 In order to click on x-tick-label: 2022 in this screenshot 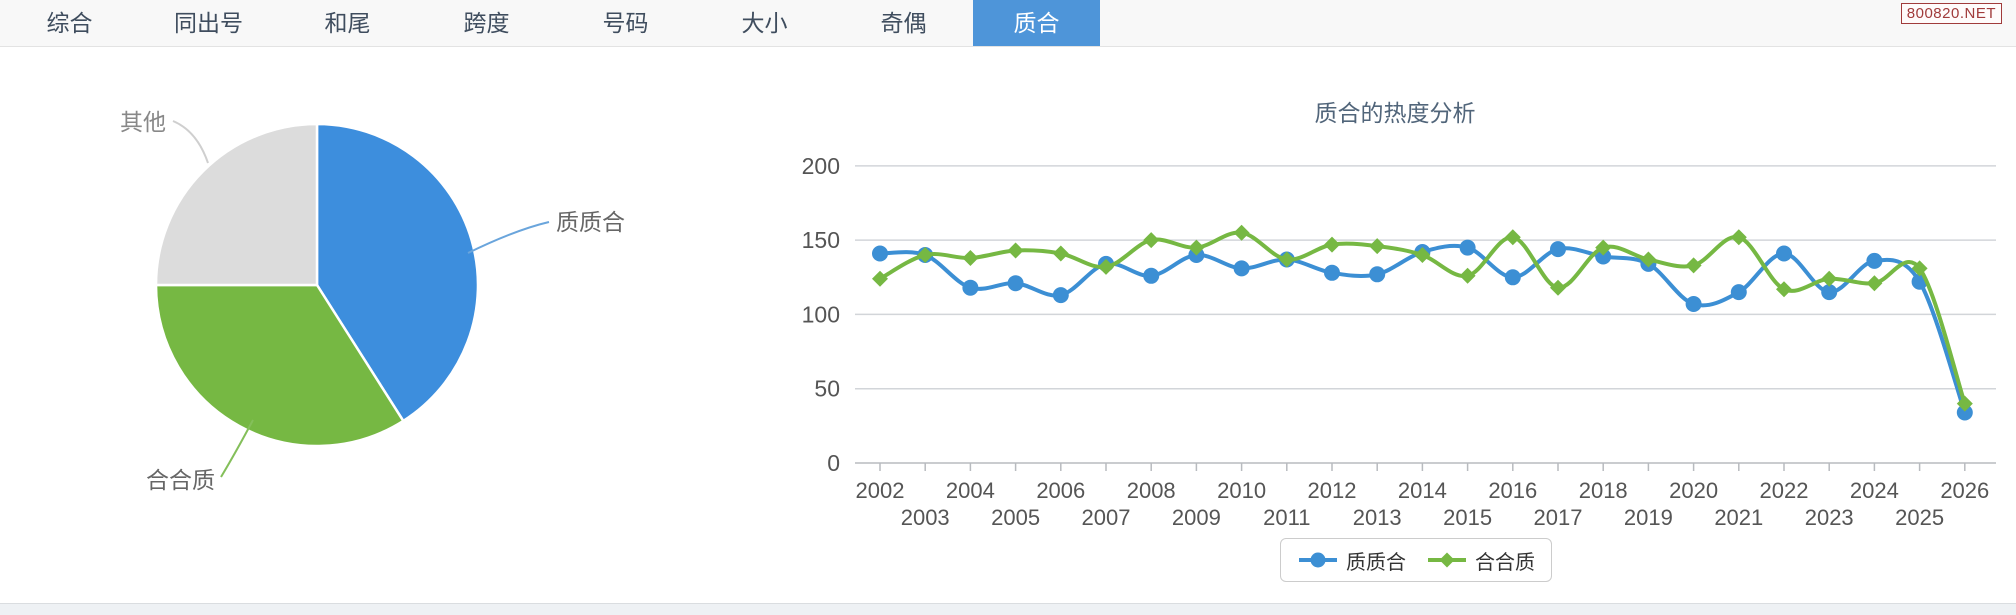, I will do `click(1784, 490)`.